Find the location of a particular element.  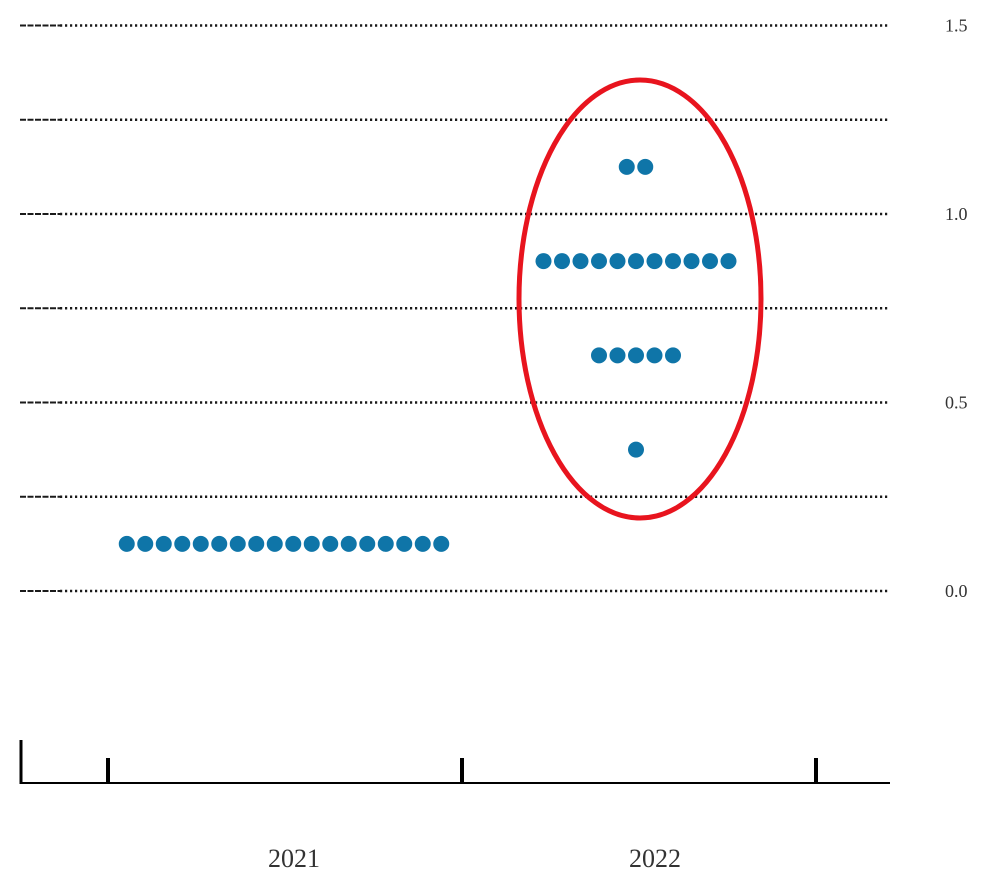

highlight-annotation is located at coordinates (640, 299).